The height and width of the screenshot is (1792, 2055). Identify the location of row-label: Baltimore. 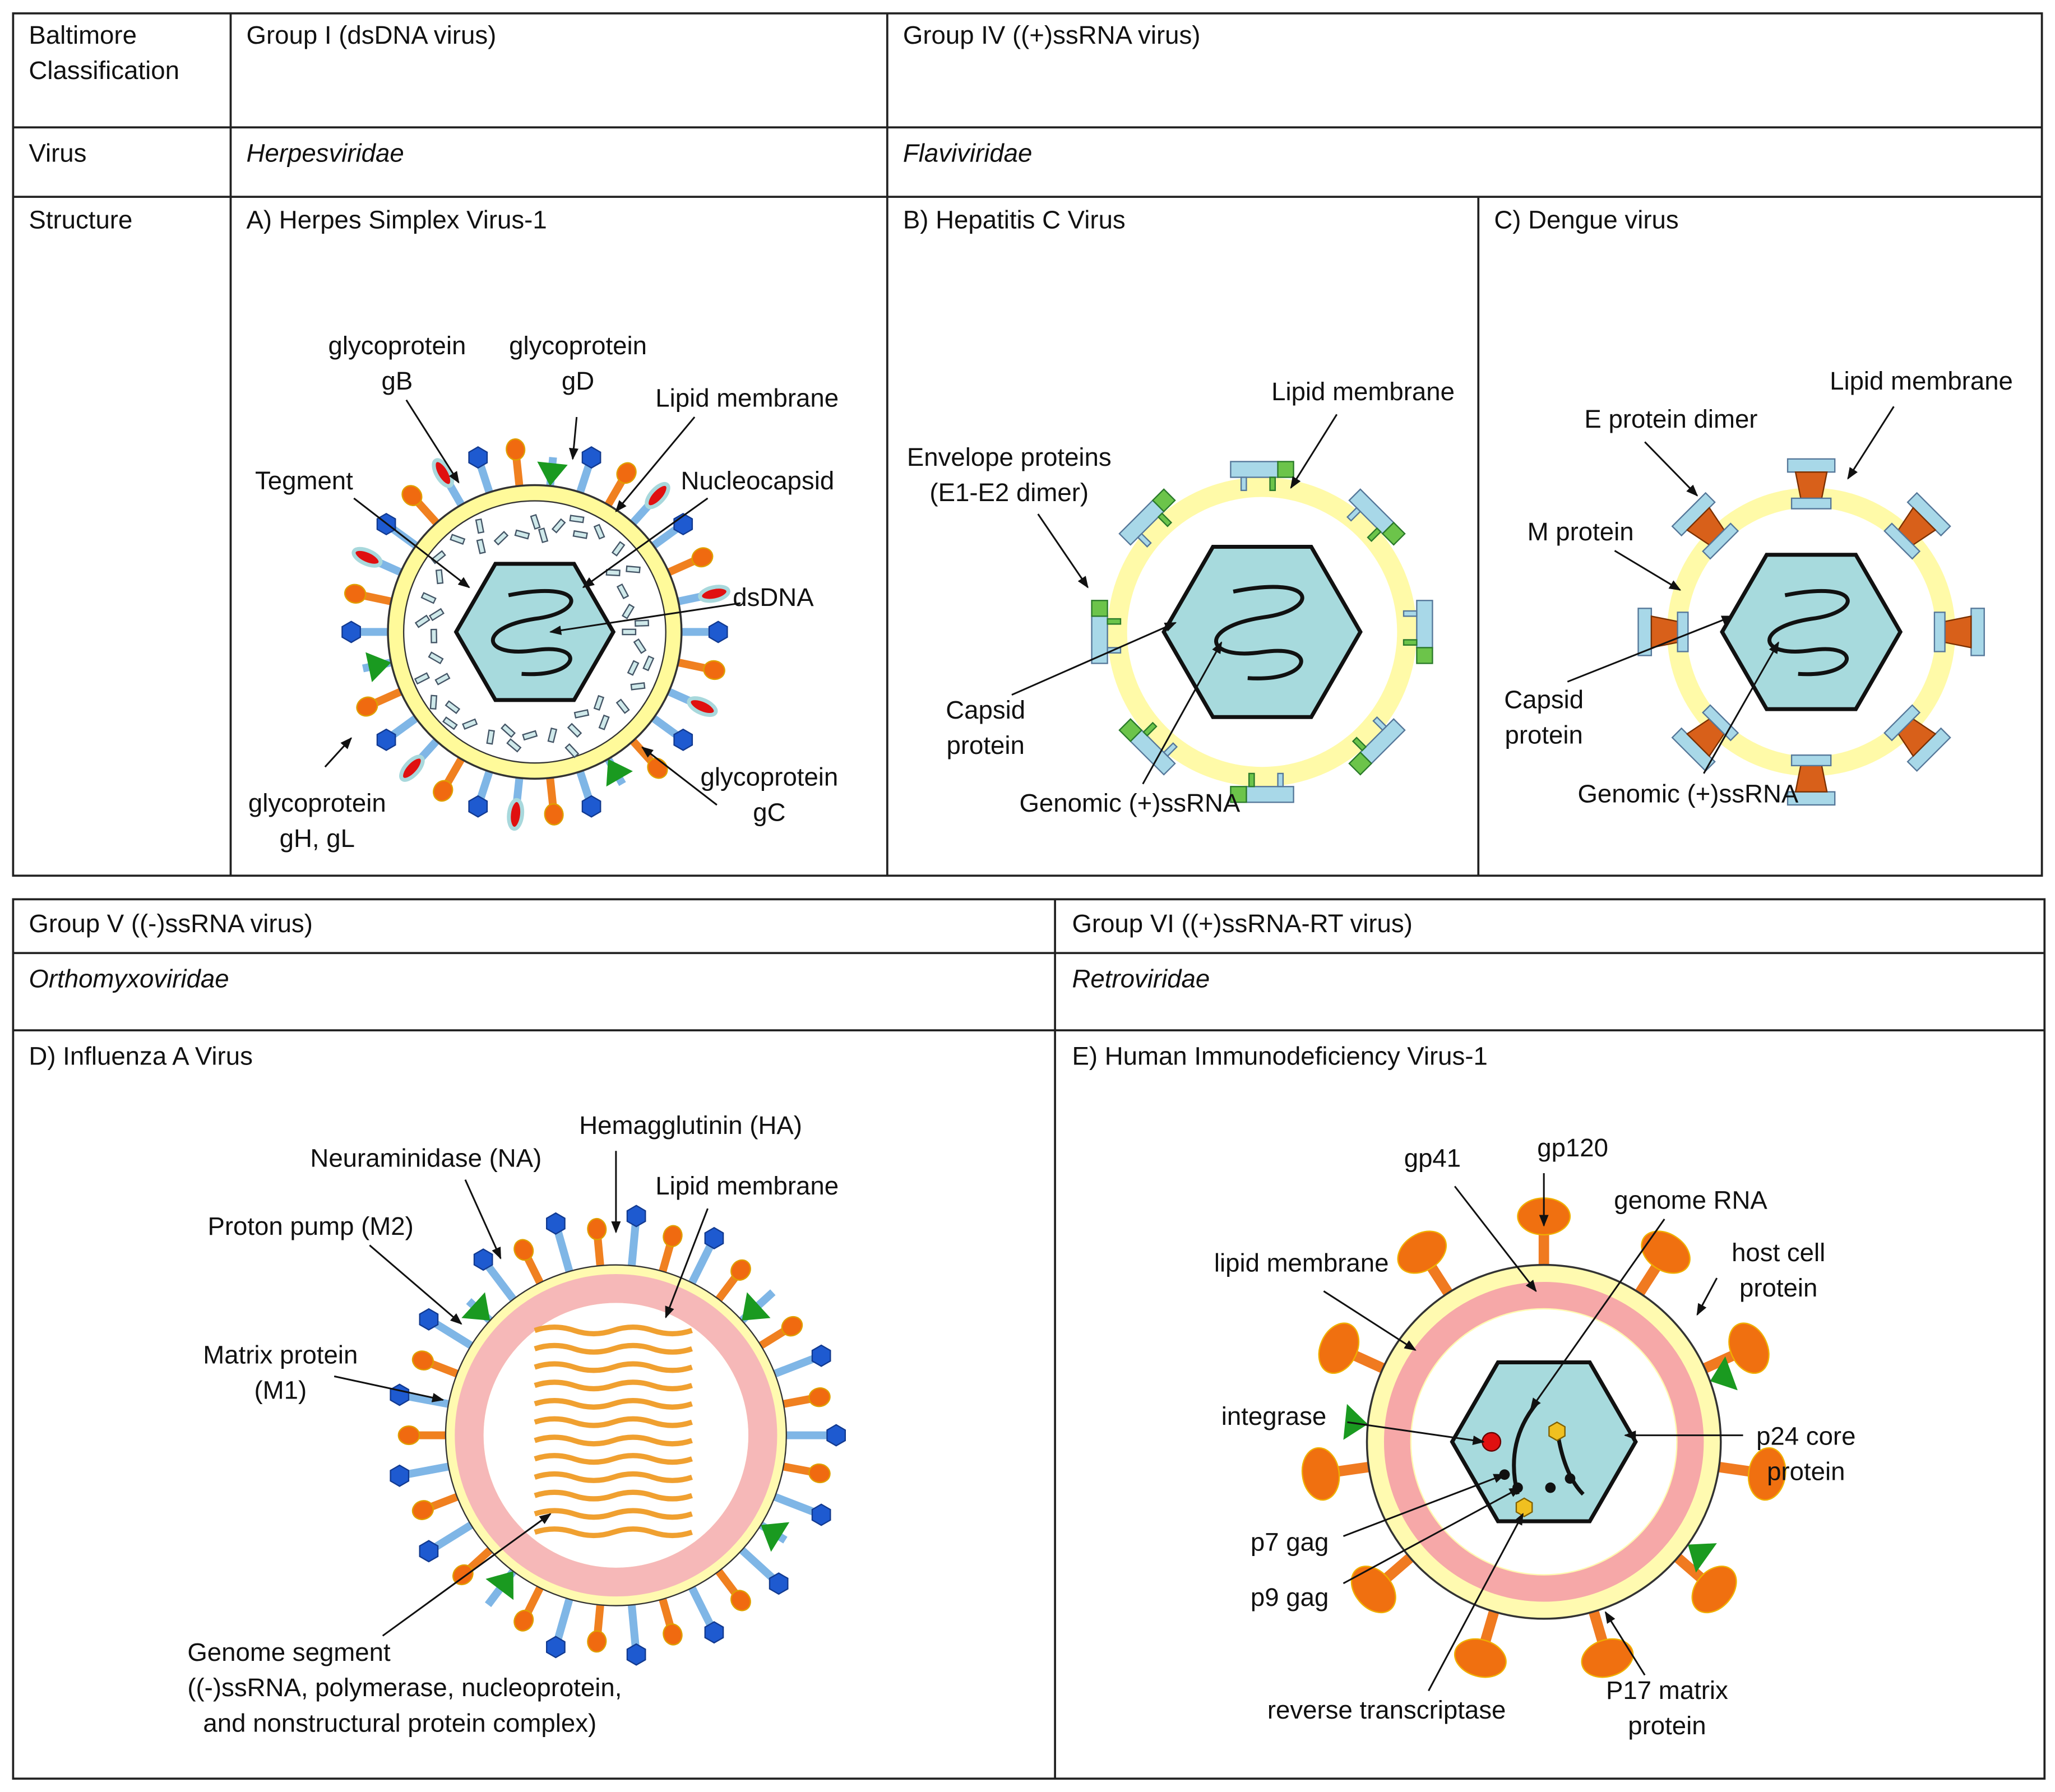
(83, 35).